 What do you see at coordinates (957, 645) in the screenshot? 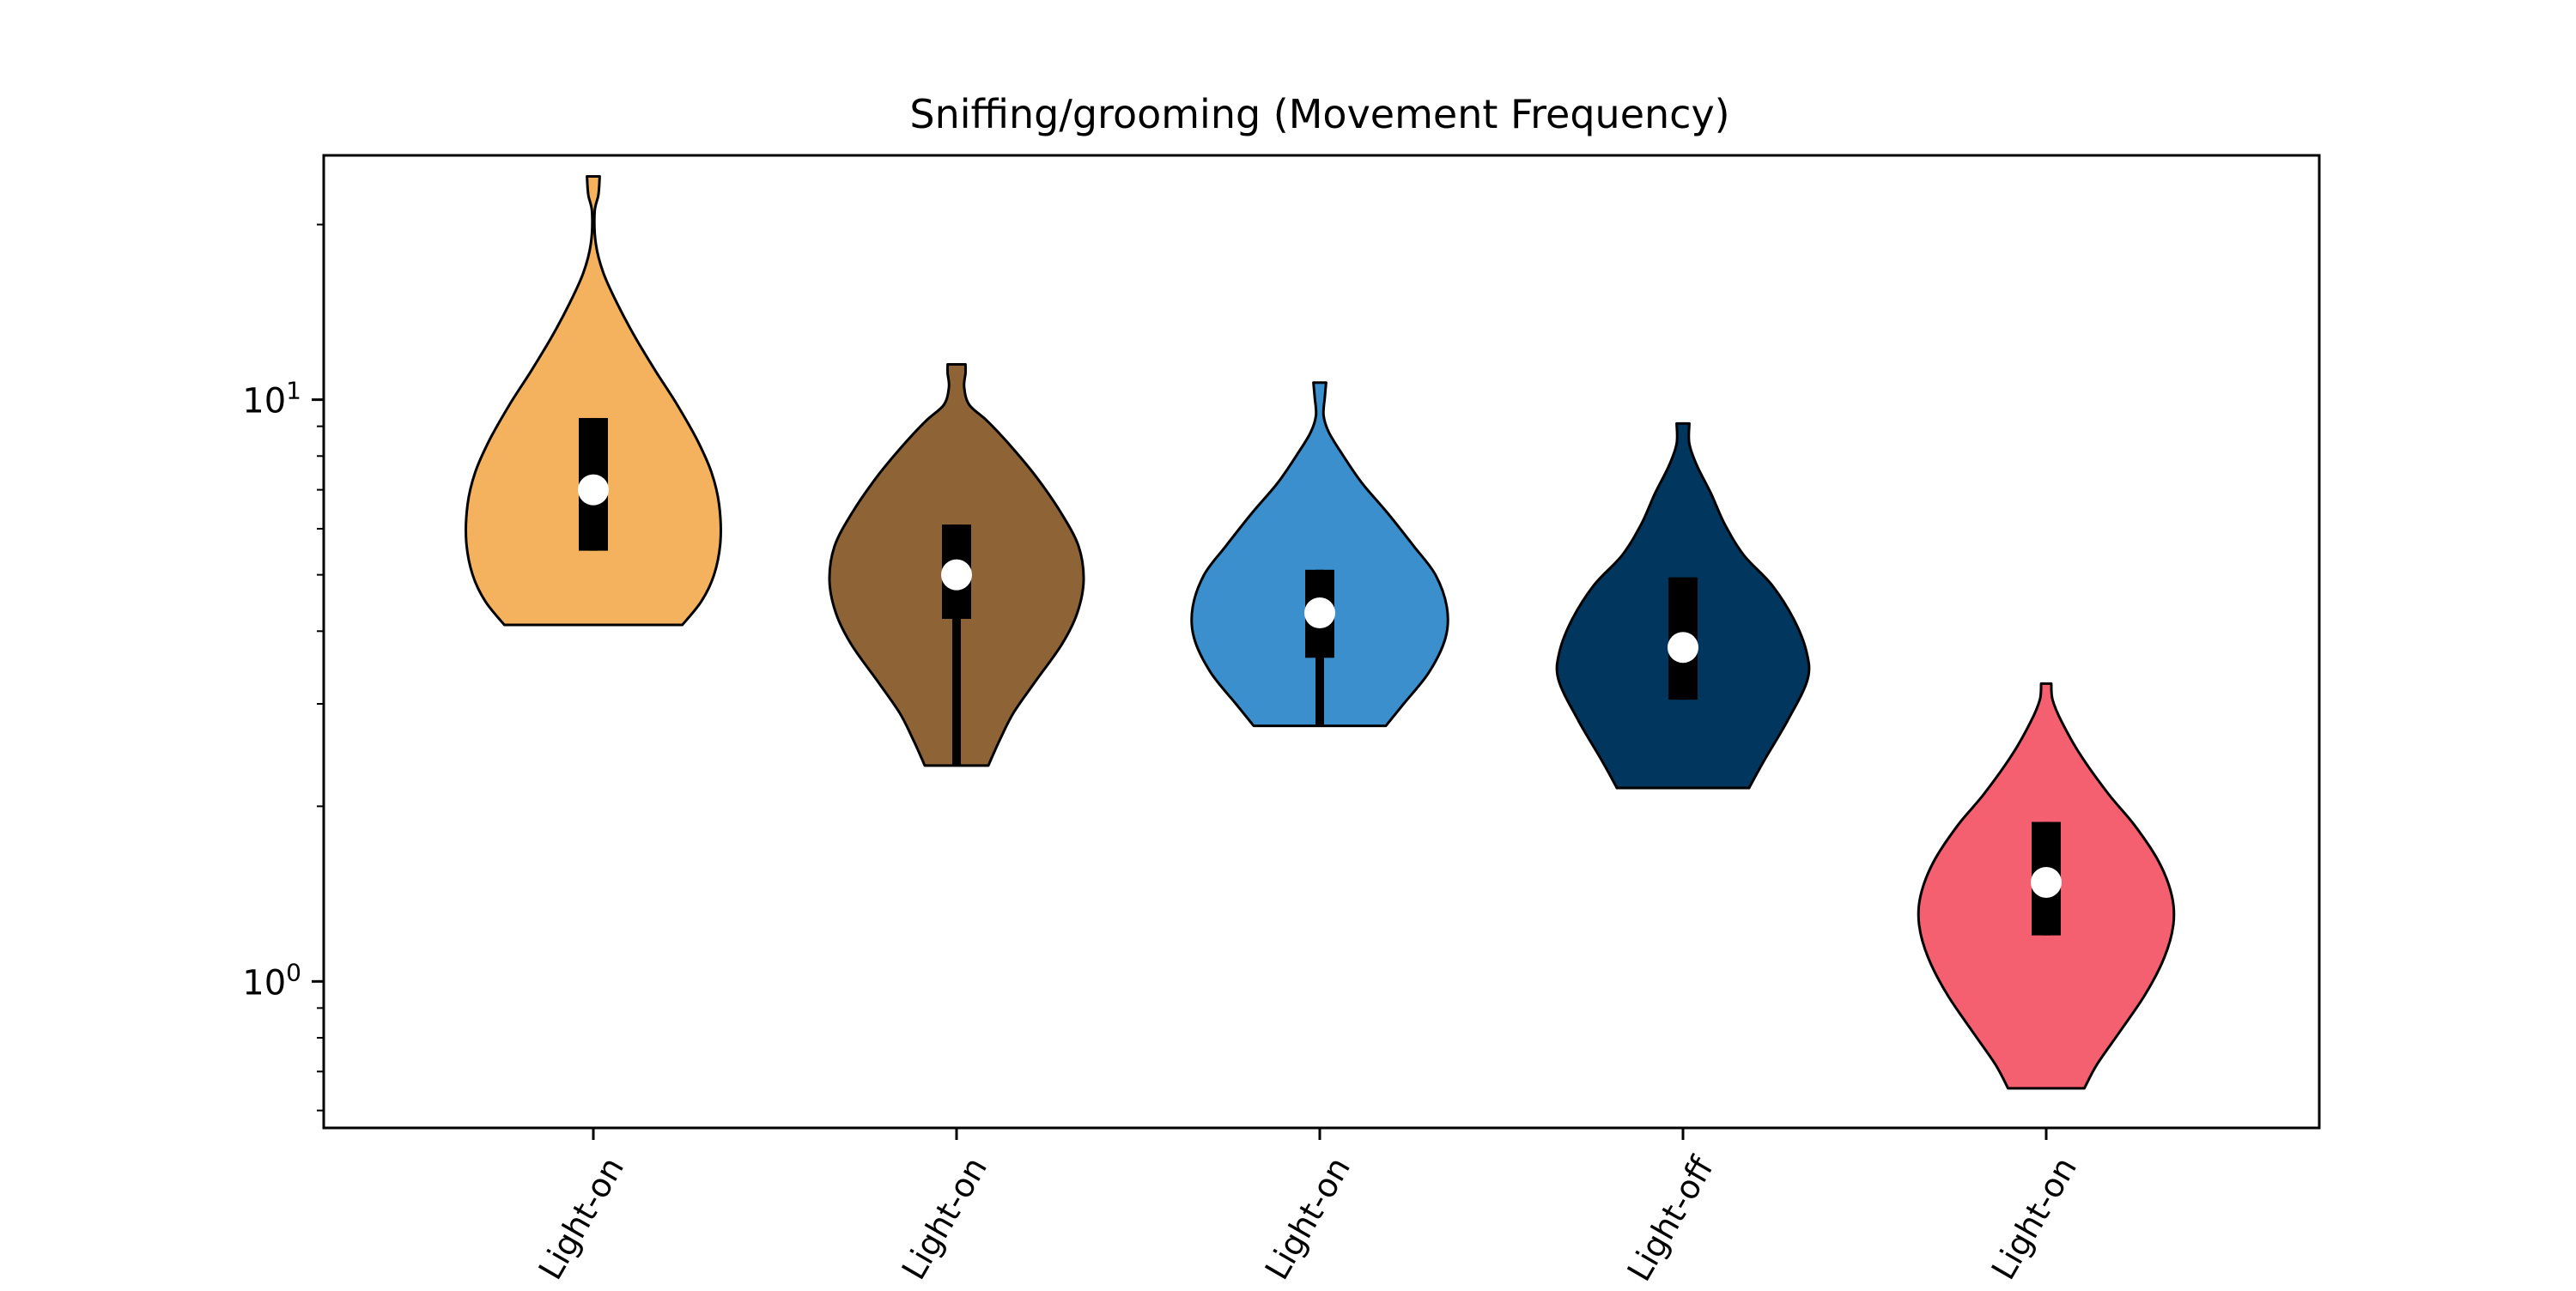
I see `whisker-line` at bounding box center [957, 645].